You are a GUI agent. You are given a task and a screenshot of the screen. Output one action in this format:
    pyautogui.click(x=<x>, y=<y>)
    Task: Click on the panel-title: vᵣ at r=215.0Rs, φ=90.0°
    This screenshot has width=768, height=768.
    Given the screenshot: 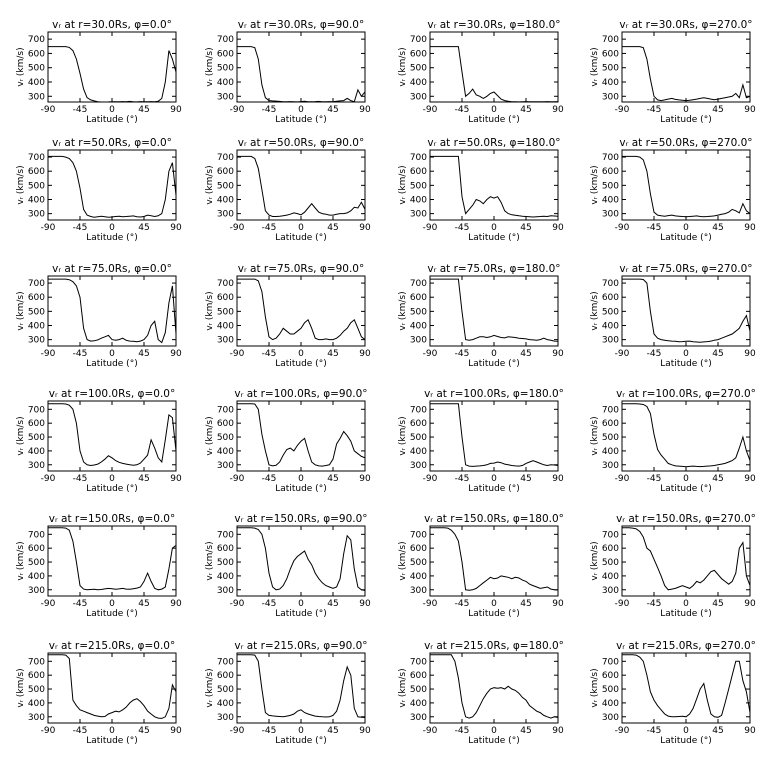 What is the action you would take?
    pyautogui.click(x=300, y=646)
    